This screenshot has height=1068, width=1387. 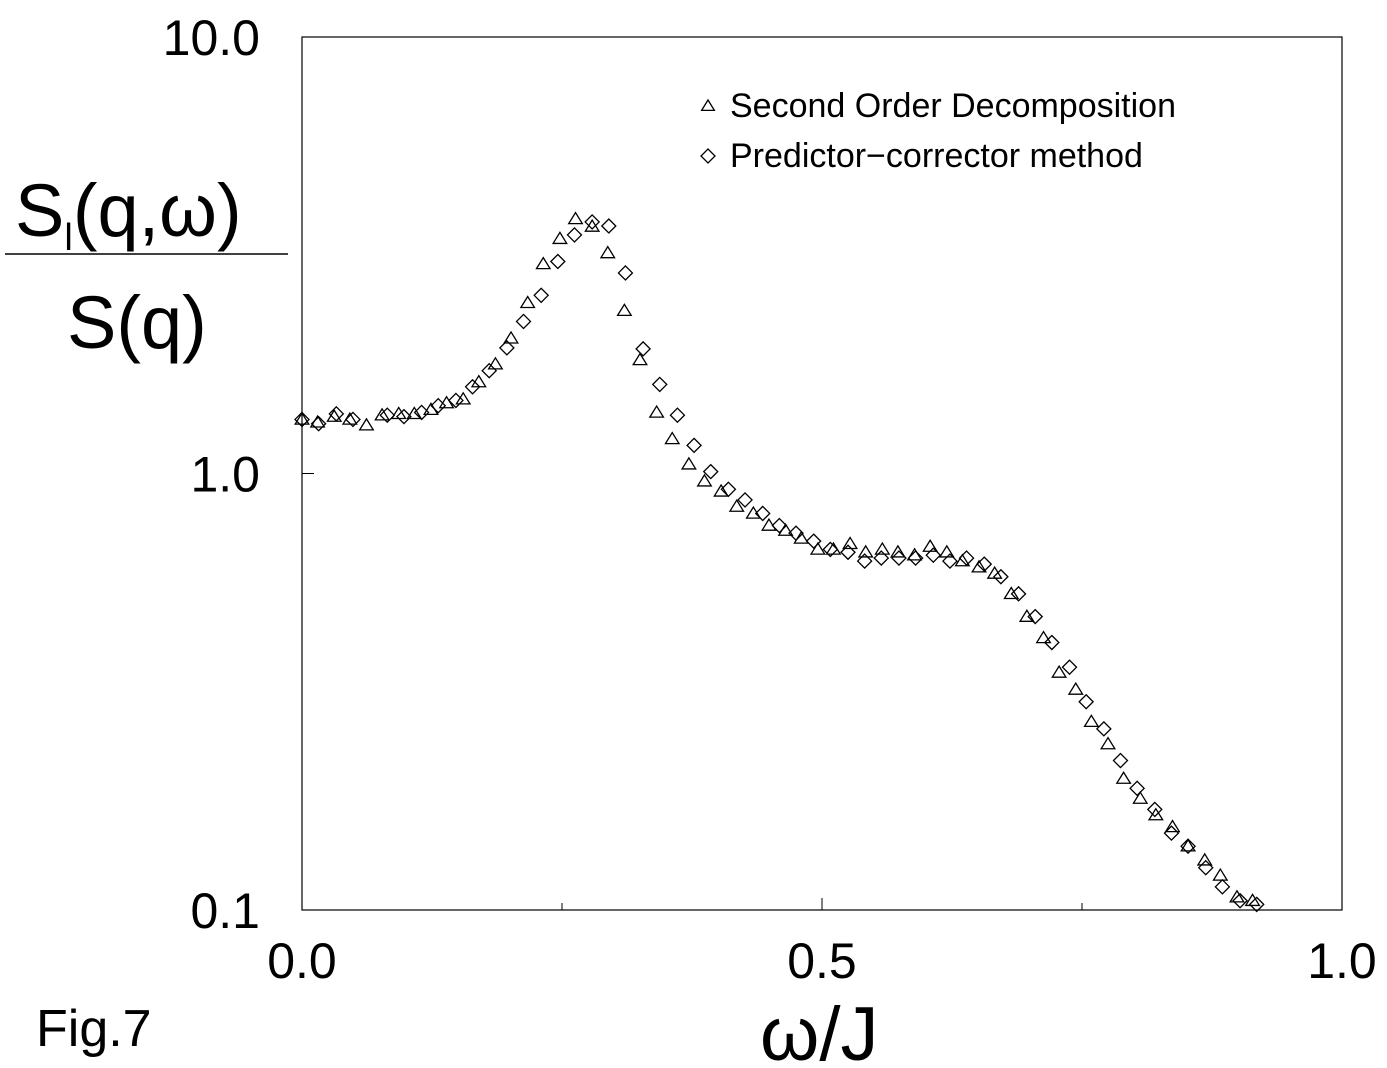 I want to click on y-tick-label: 1.0, so click(x=225, y=475).